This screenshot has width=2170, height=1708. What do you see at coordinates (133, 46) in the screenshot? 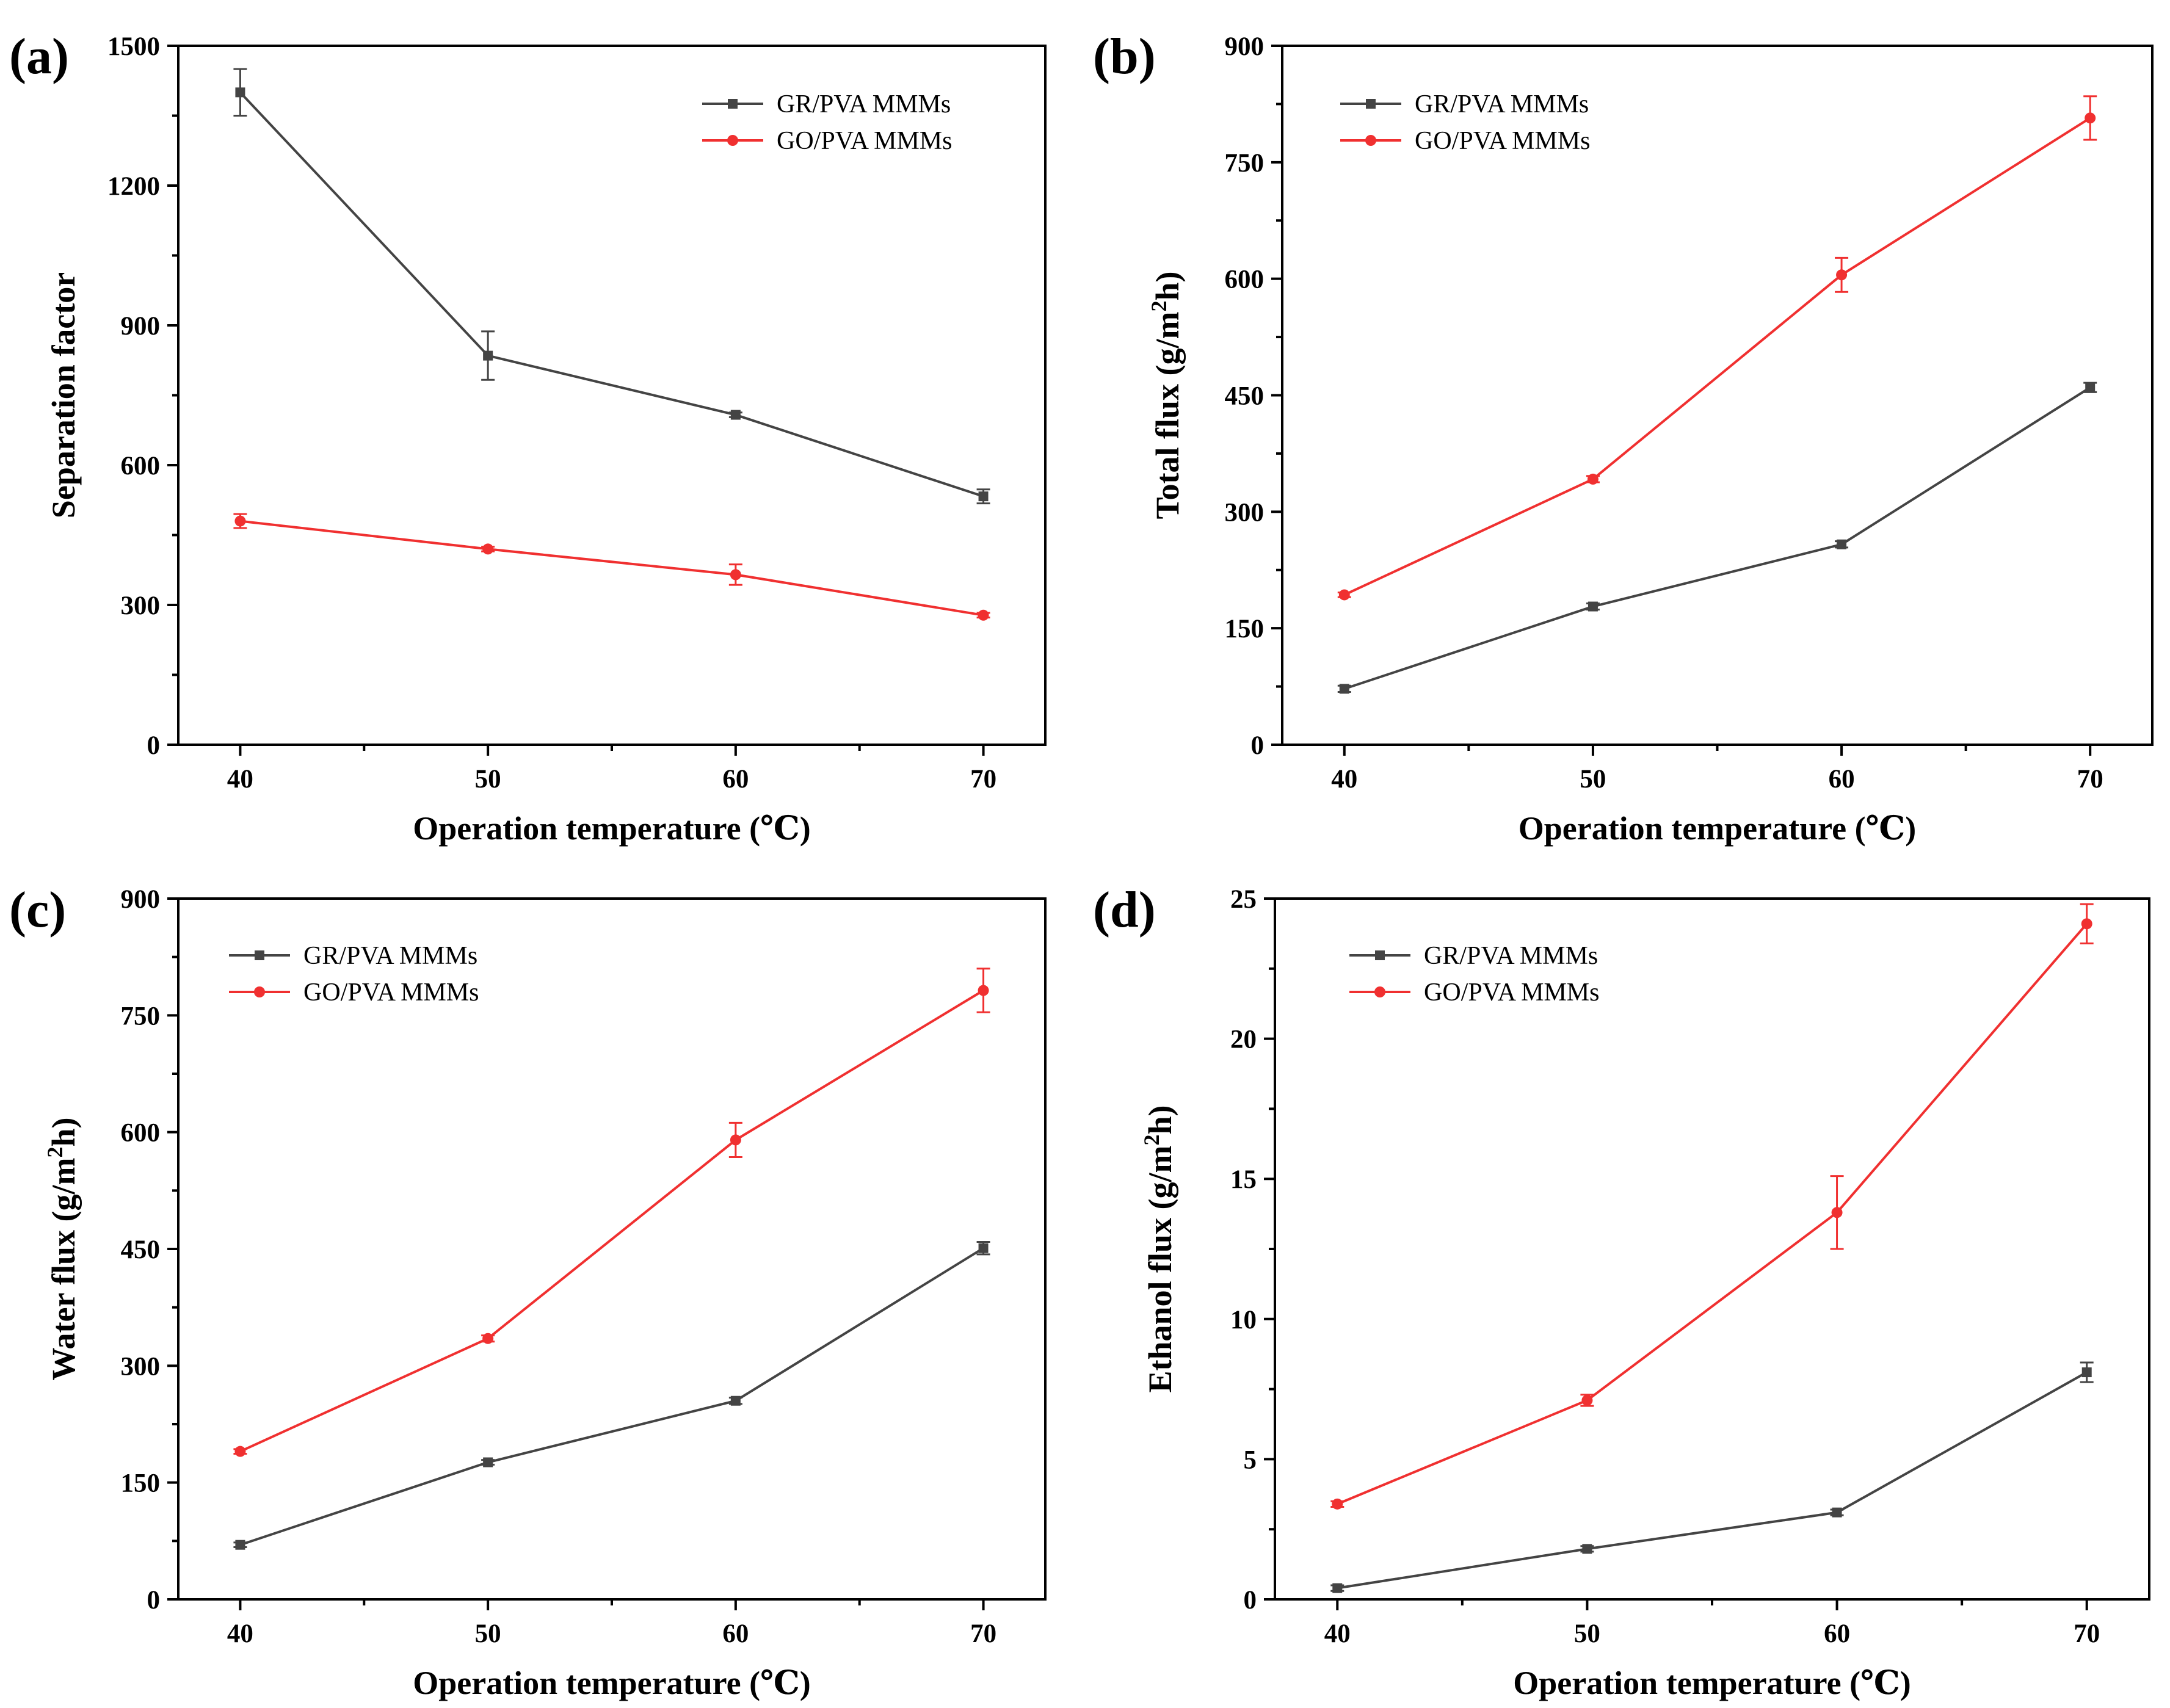
I see `y-tick-label: 1500` at bounding box center [133, 46].